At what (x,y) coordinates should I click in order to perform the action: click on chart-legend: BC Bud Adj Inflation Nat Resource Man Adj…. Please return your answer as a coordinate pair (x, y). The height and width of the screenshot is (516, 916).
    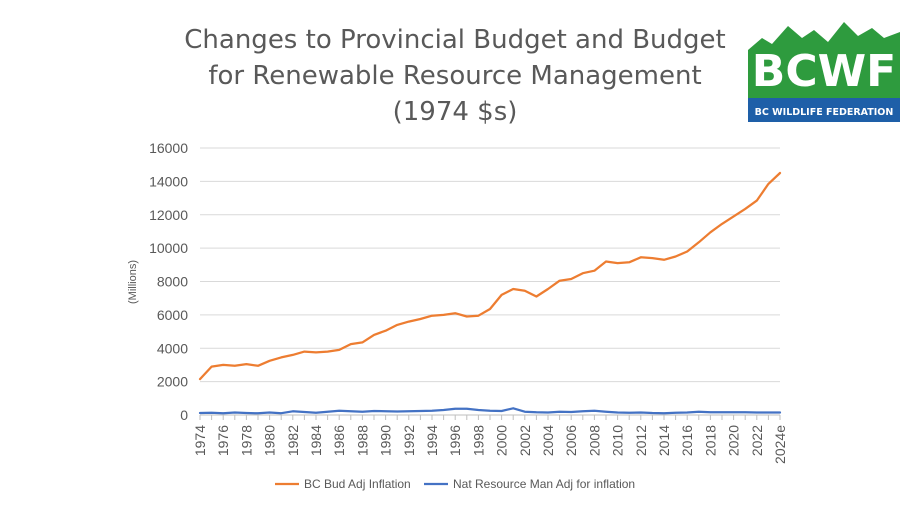
    Looking at the image, I should click on (455, 484).